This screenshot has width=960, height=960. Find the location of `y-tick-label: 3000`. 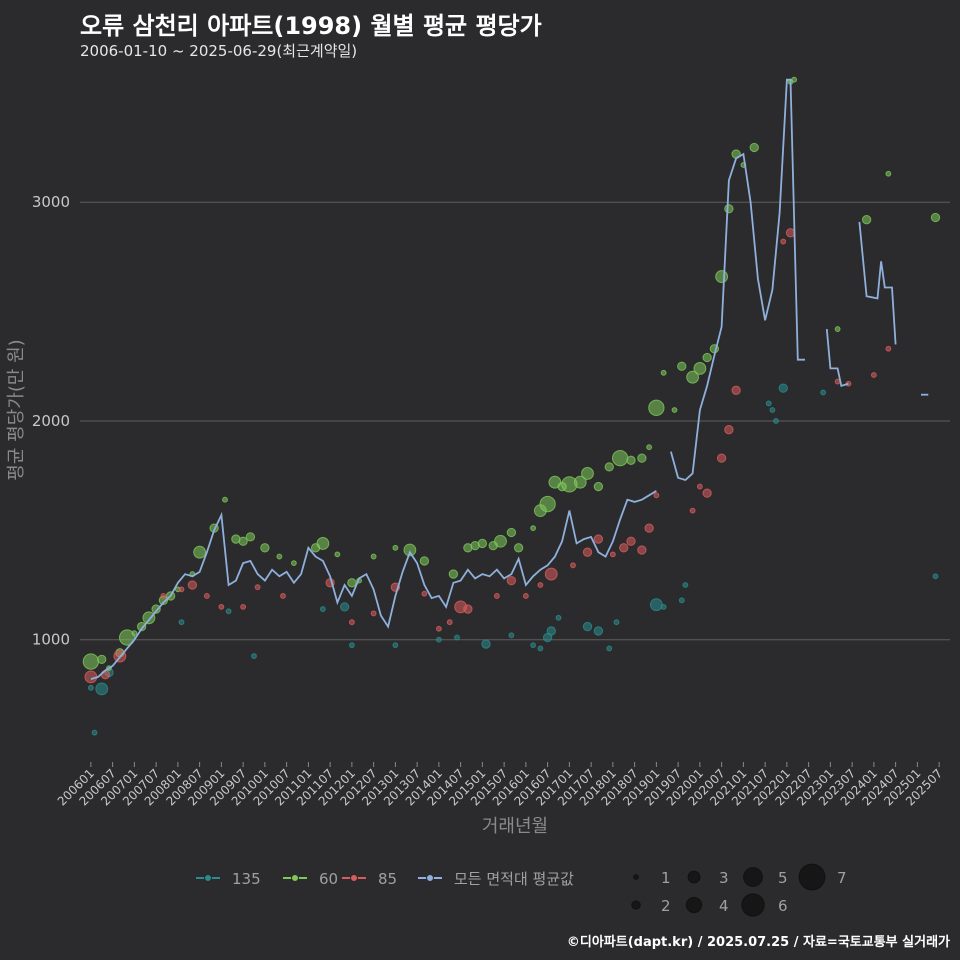

y-tick-label: 3000 is located at coordinates (51, 202).